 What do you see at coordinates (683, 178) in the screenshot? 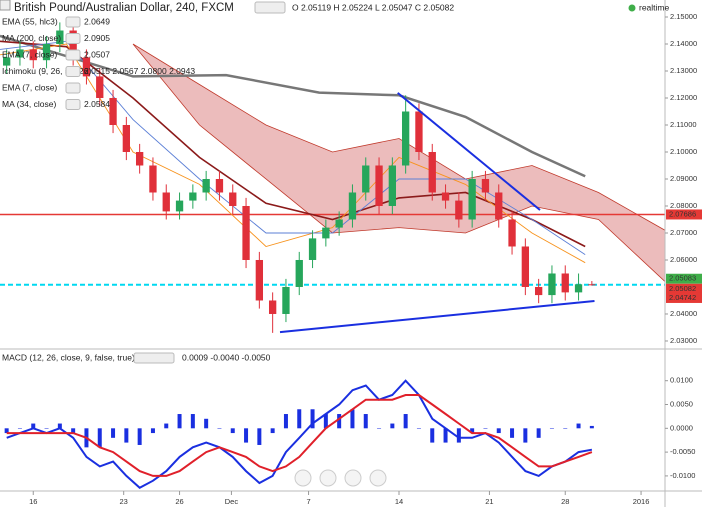
I see `y-tick-label: 2.09000` at bounding box center [683, 178].